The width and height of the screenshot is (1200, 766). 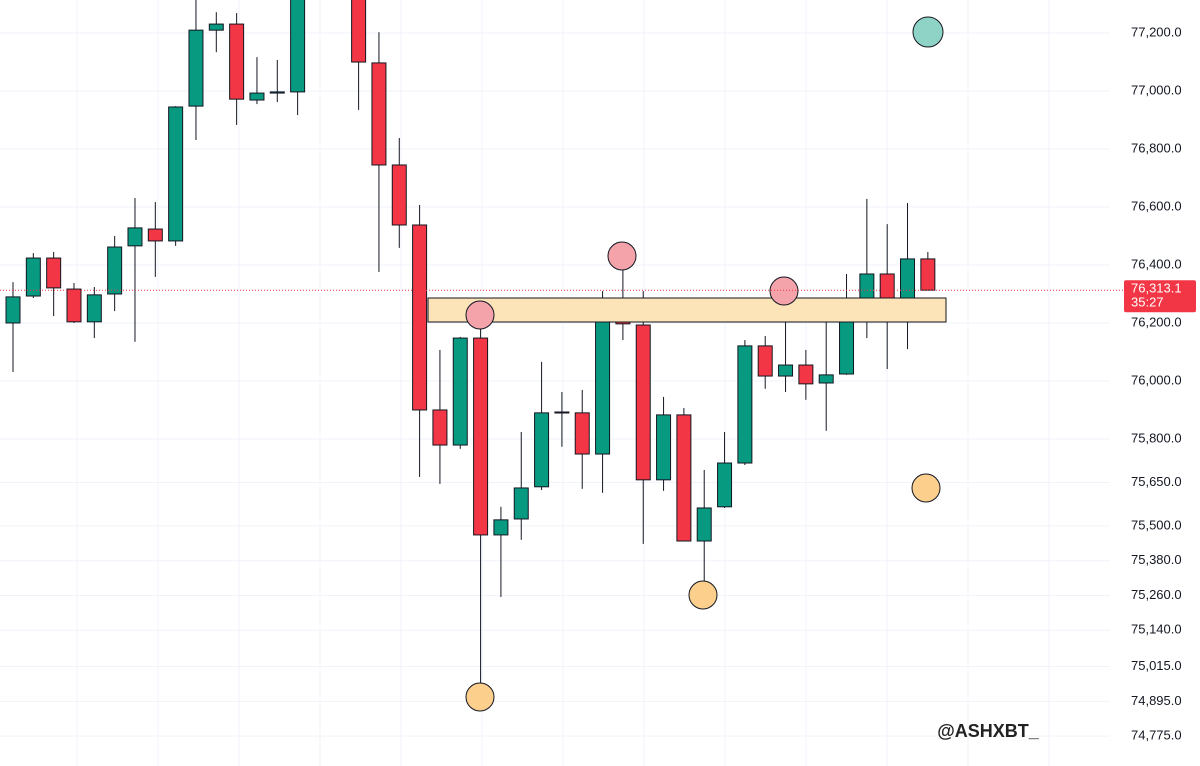 What do you see at coordinates (1156, 594) in the screenshot?
I see `y-tick-label: 75,260.0` at bounding box center [1156, 594].